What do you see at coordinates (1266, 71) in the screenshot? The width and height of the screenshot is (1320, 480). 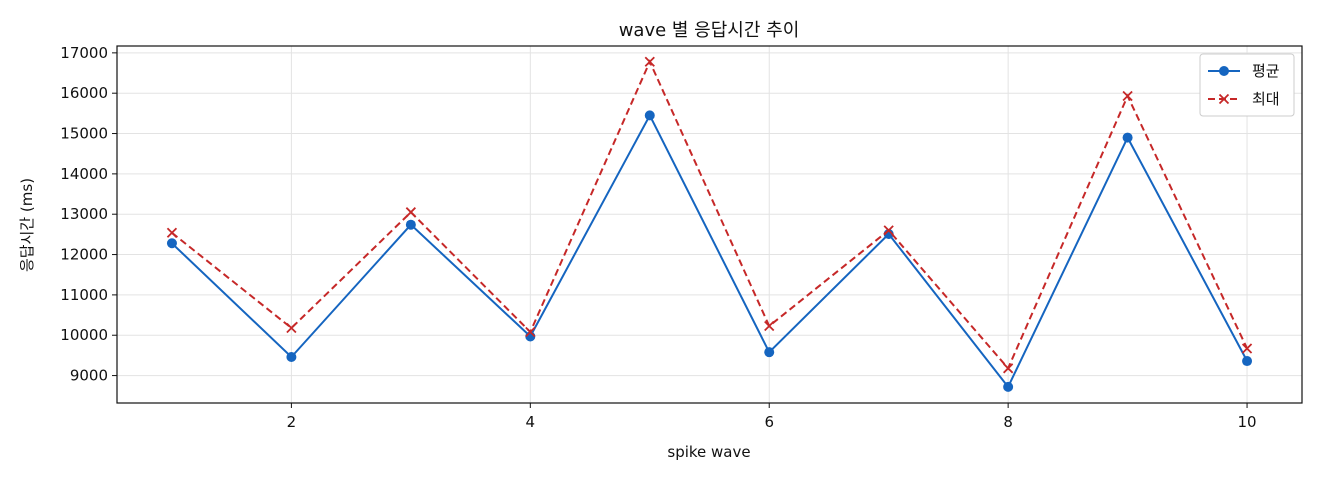 I see `legend-label: 평균` at bounding box center [1266, 71].